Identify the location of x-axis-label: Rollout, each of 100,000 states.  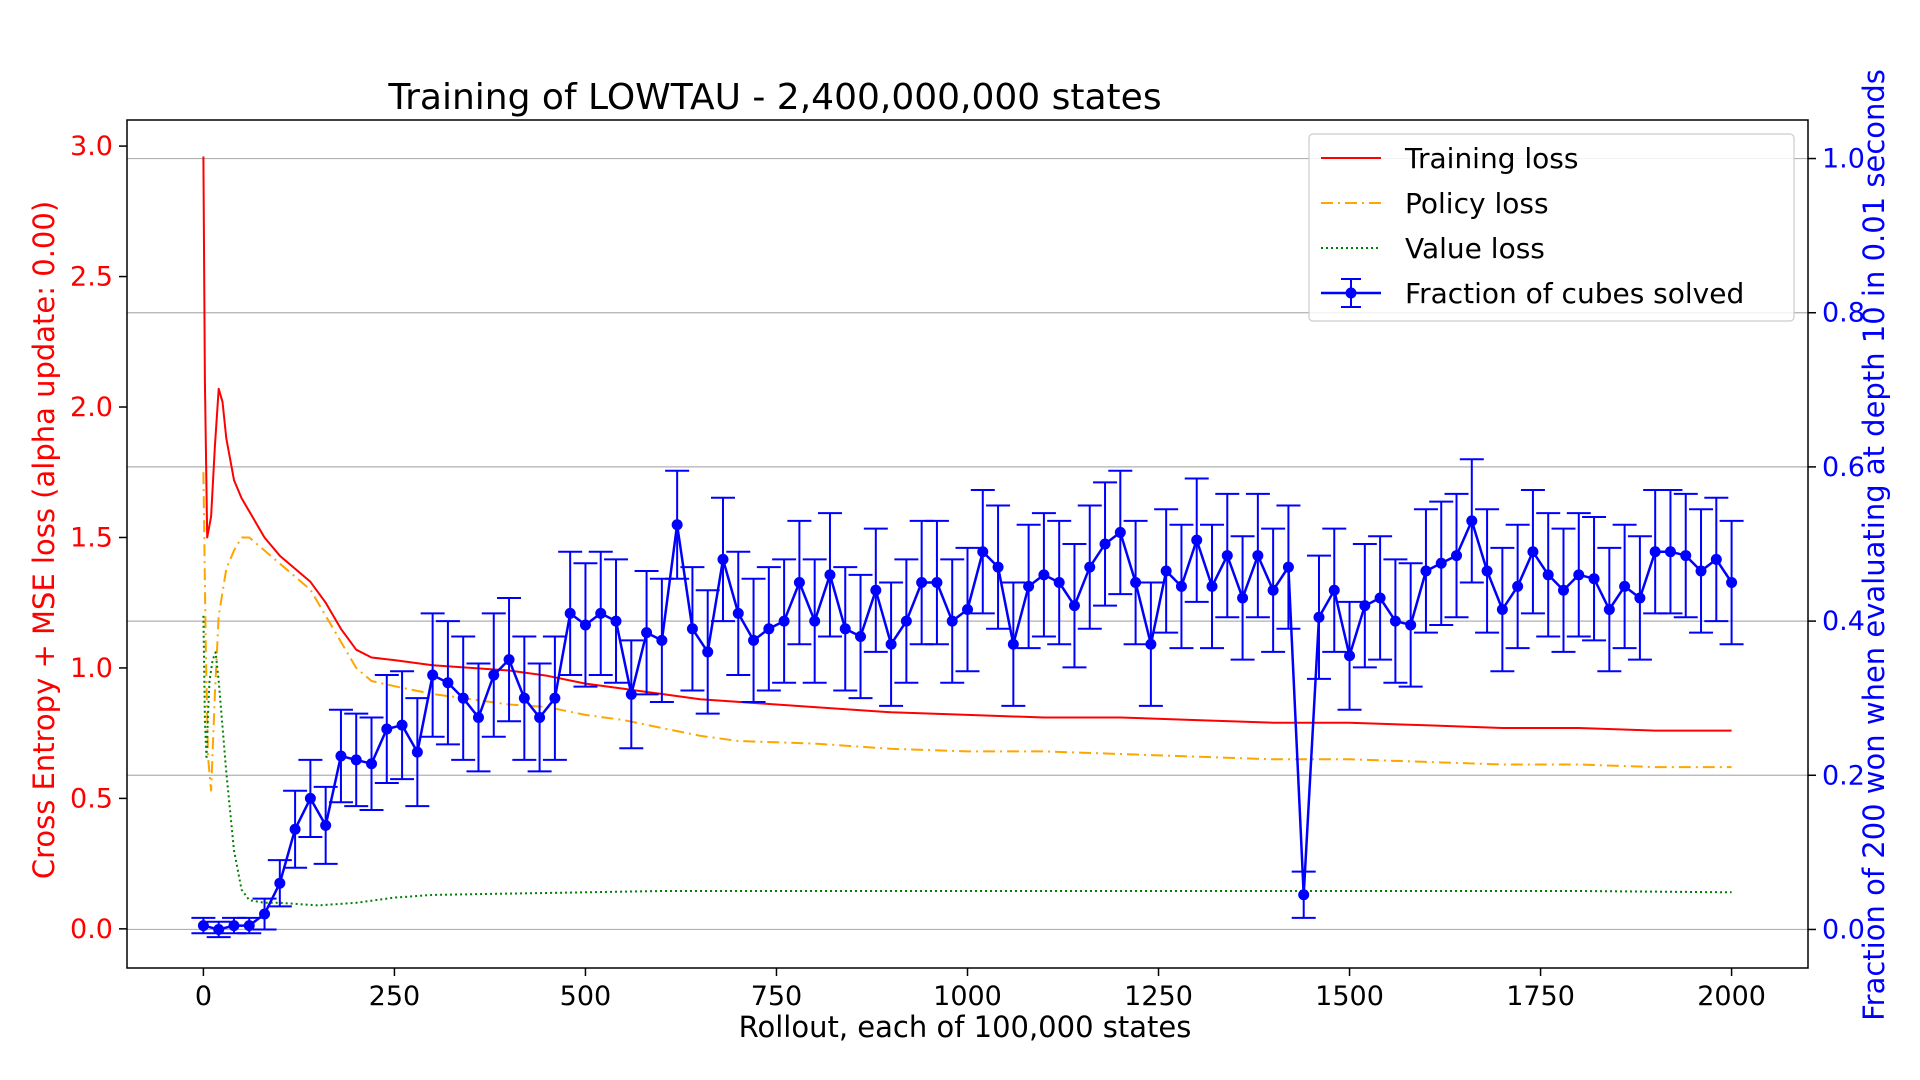
(965, 1027).